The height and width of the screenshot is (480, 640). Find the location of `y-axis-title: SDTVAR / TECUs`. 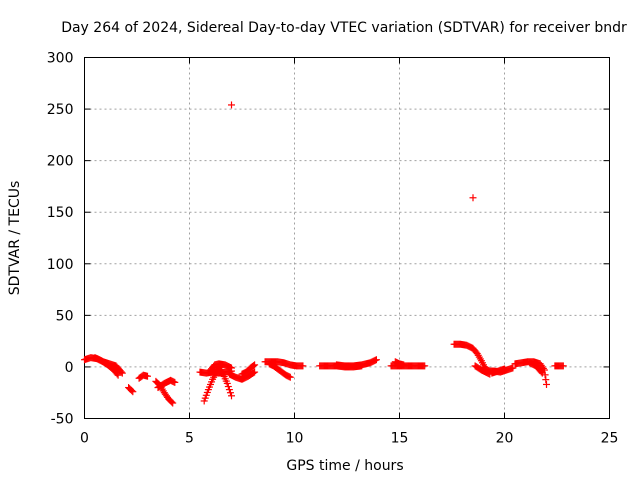

y-axis-title: SDTVAR / TECUs is located at coordinates (15, 238).